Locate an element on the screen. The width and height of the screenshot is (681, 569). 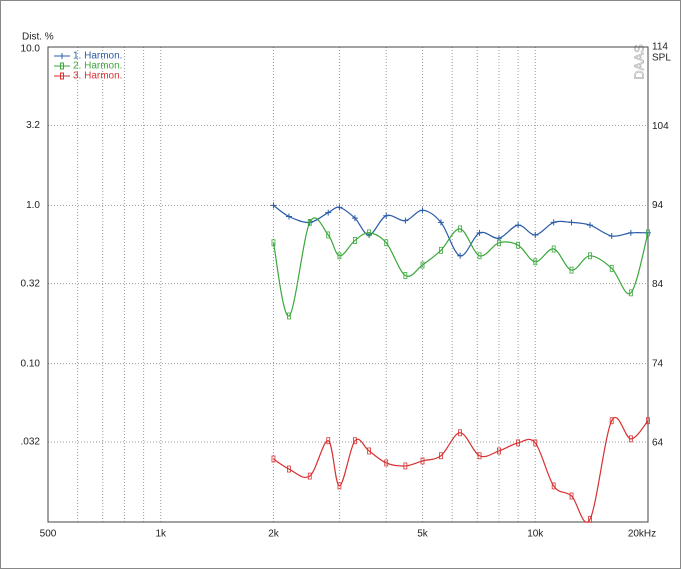
y-tick-label: 10.0 is located at coordinates (31, 49).